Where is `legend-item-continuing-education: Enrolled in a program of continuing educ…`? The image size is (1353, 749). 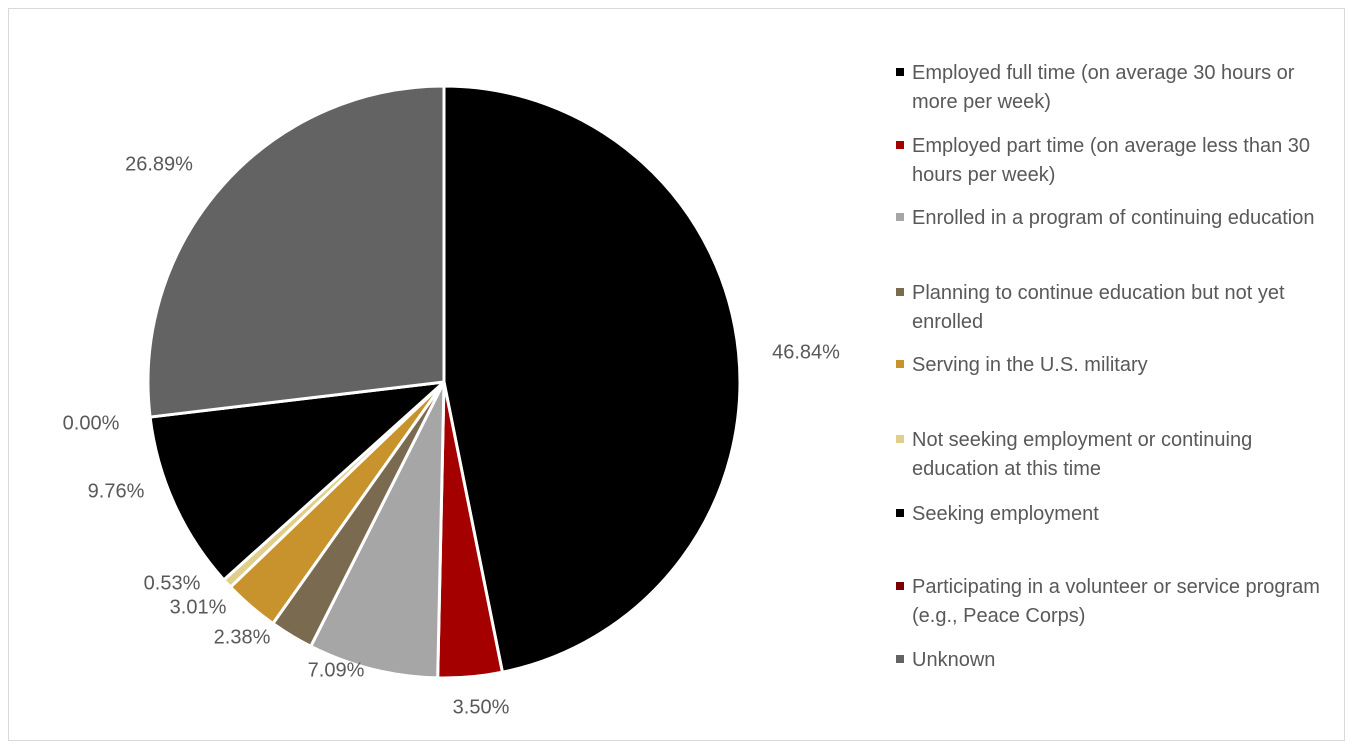 legend-item-continuing-education: Enrolled in a program of continuing educ… is located at coordinates (1116, 218).